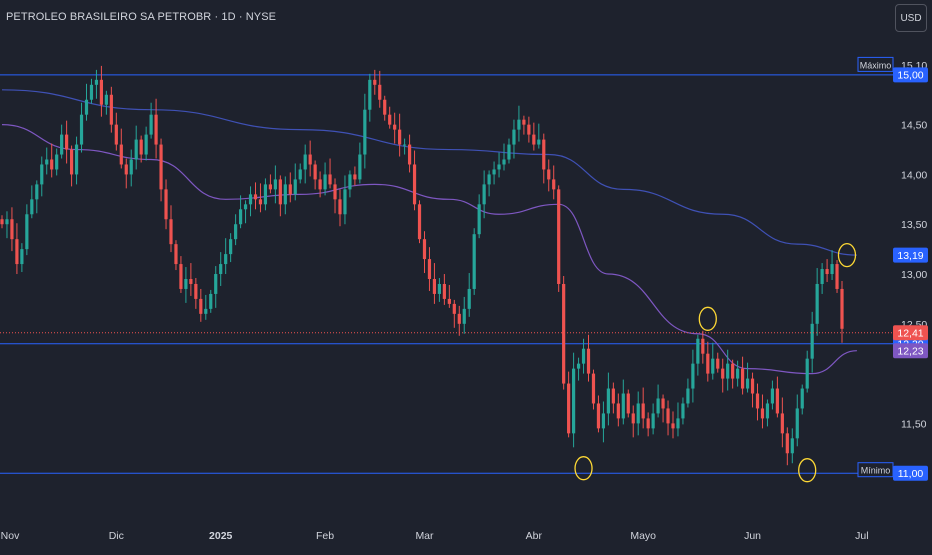  What do you see at coordinates (910, 255) in the screenshot?
I see `price-tag-0: 13,19` at bounding box center [910, 255].